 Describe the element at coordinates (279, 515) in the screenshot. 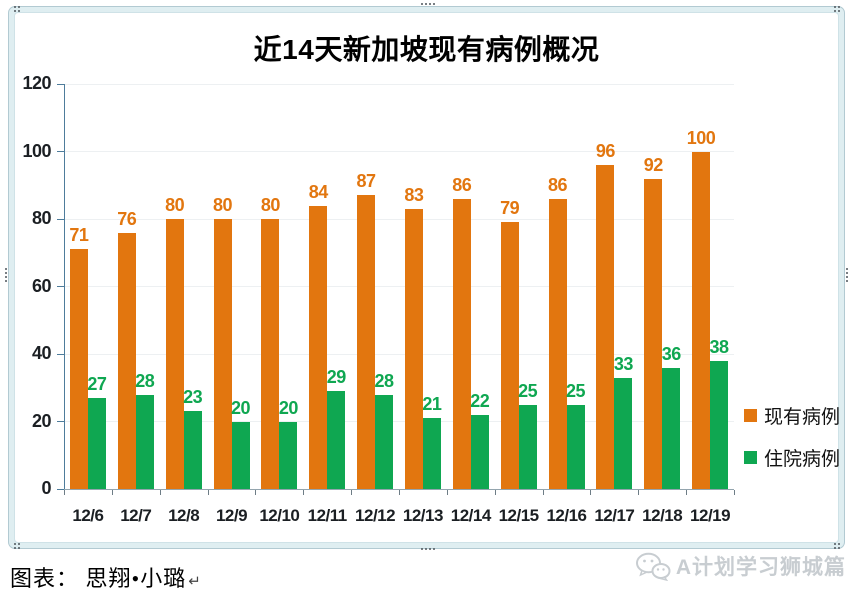

I see `x-tick-label: 12/10` at that location.